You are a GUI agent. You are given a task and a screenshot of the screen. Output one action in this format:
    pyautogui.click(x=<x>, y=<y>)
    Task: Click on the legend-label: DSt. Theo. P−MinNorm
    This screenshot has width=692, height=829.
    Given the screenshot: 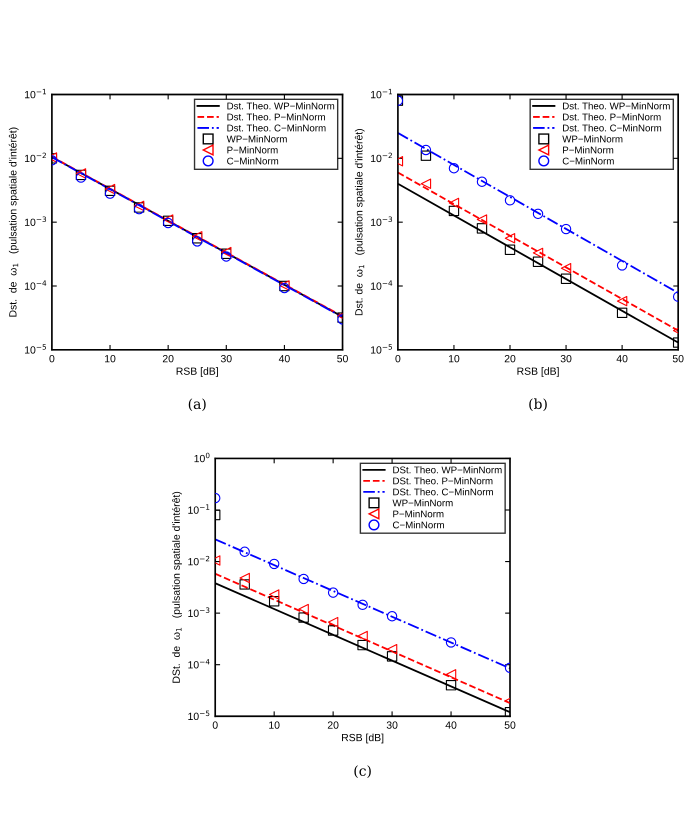 What is the action you would take?
    pyautogui.click(x=442, y=480)
    